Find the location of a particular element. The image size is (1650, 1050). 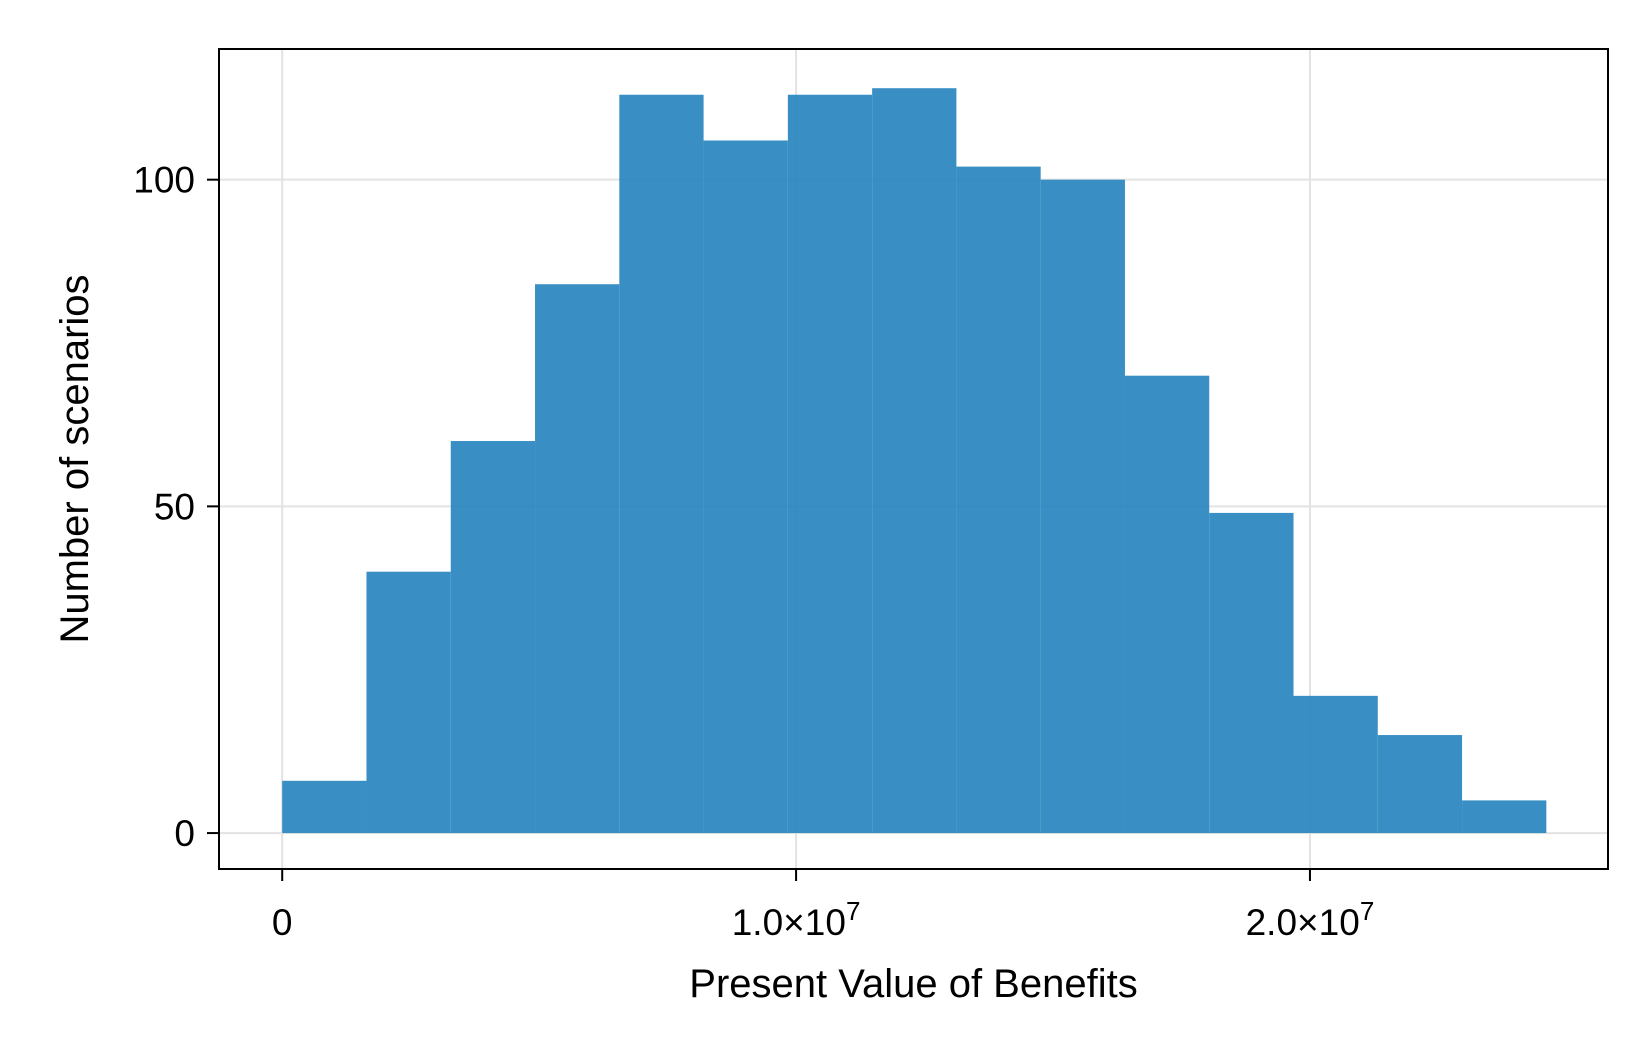

y-axis-ticks: 0 50 100 is located at coordinates (176, 507).